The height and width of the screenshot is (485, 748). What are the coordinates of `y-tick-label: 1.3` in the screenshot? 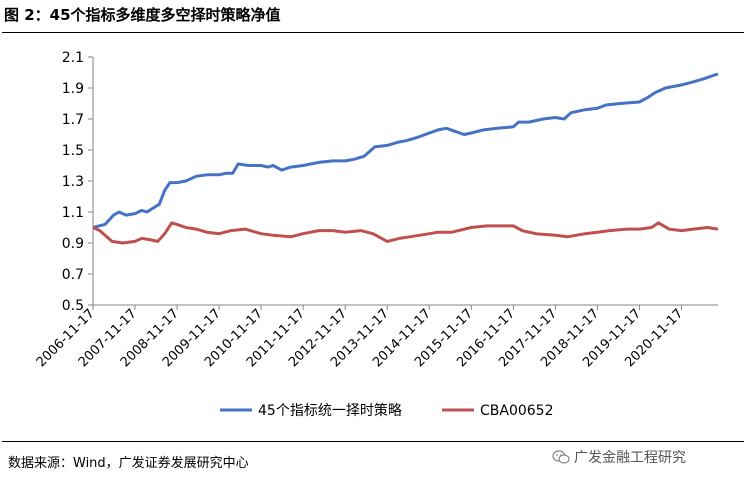 It's located at (73, 182).